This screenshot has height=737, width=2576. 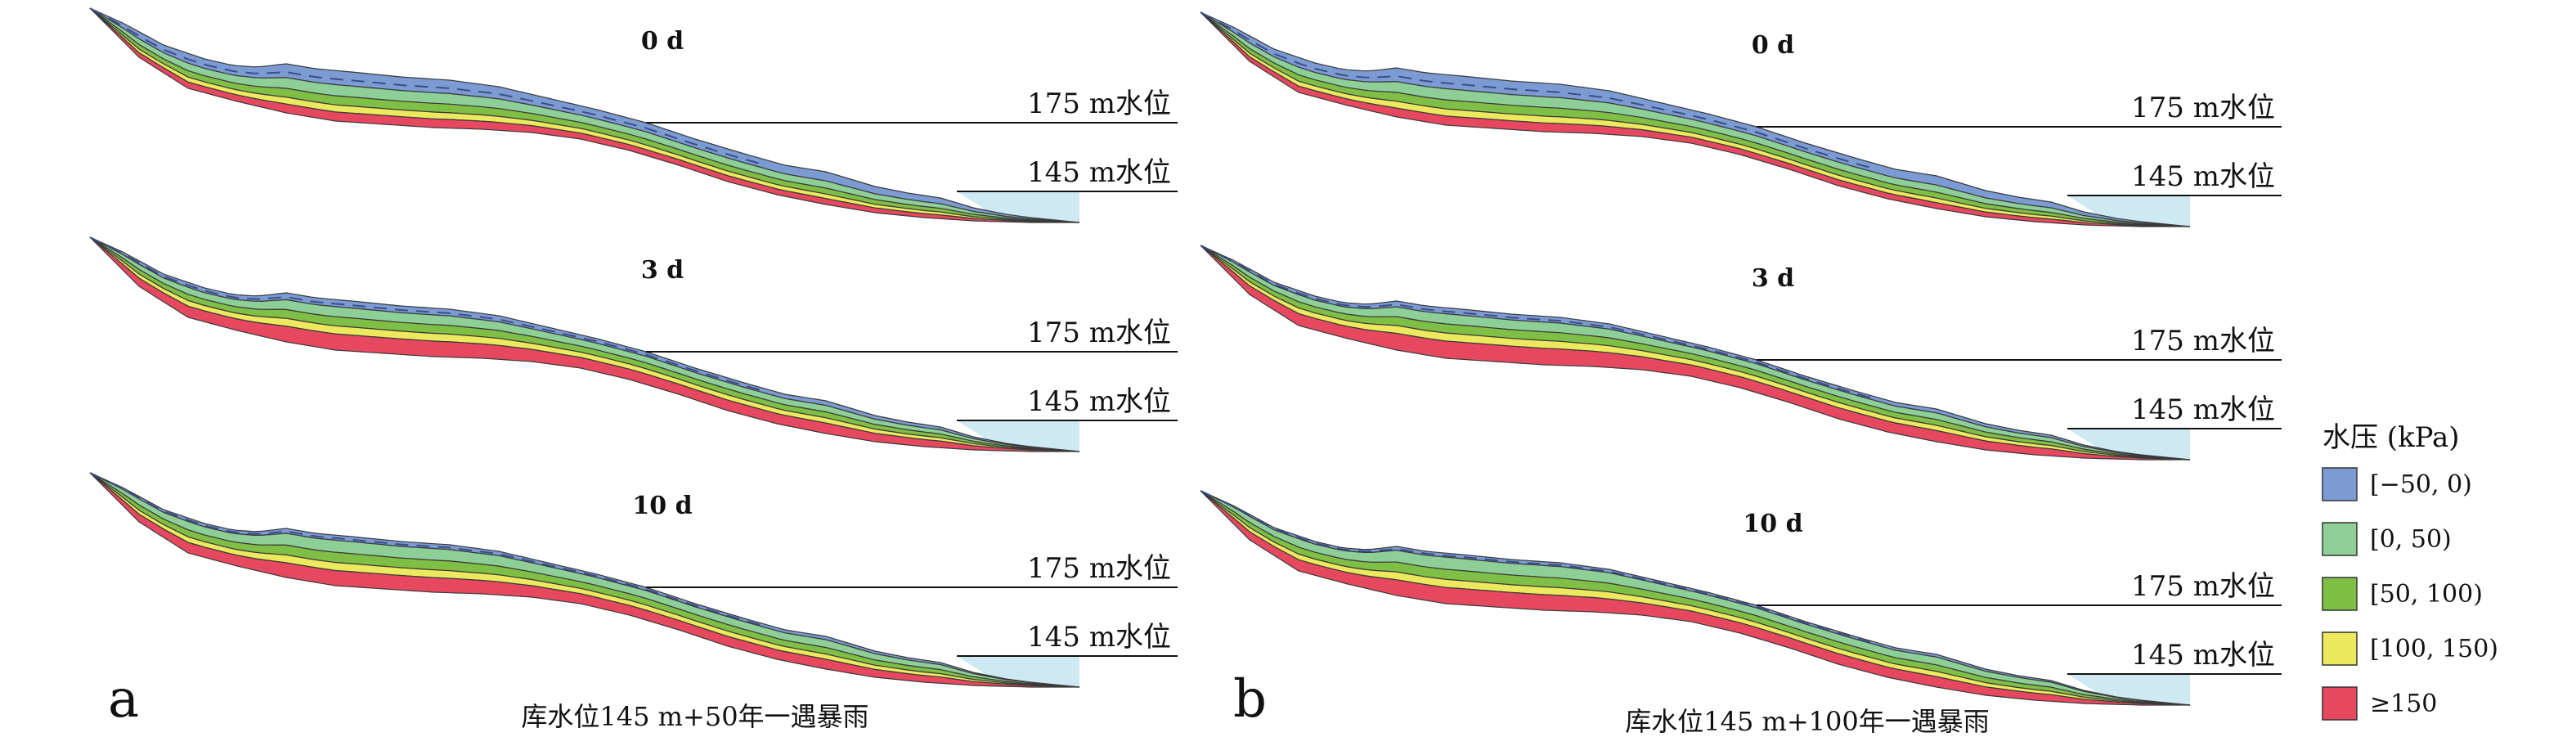 I want to click on legend-label-3: [100, 150), so click(x=2434, y=649).